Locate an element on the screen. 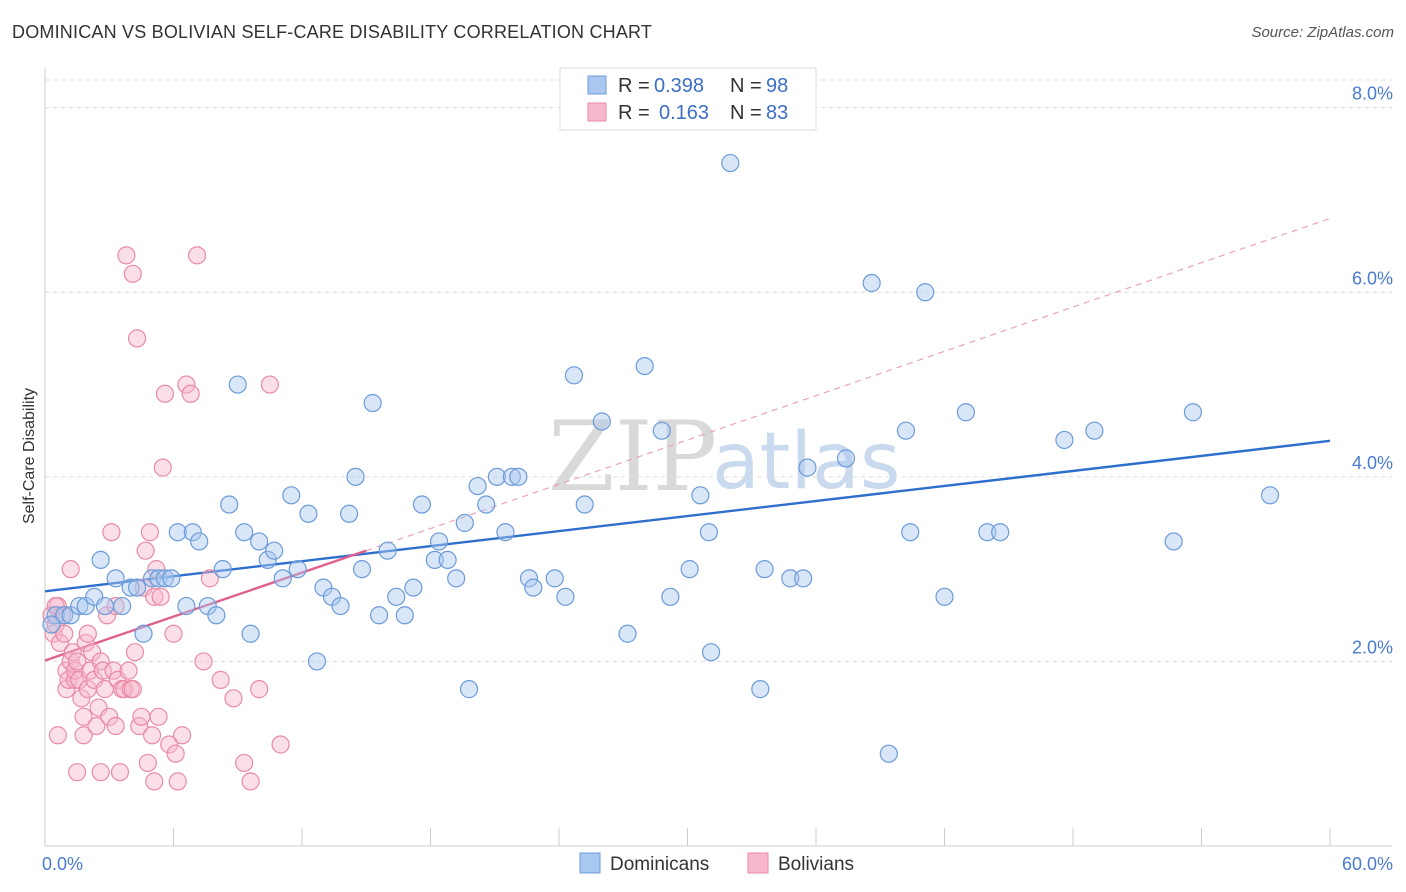  correlation-legend: R = 0.398 N = 98 R = 0.163 N = 83 is located at coordinates (688, 99).